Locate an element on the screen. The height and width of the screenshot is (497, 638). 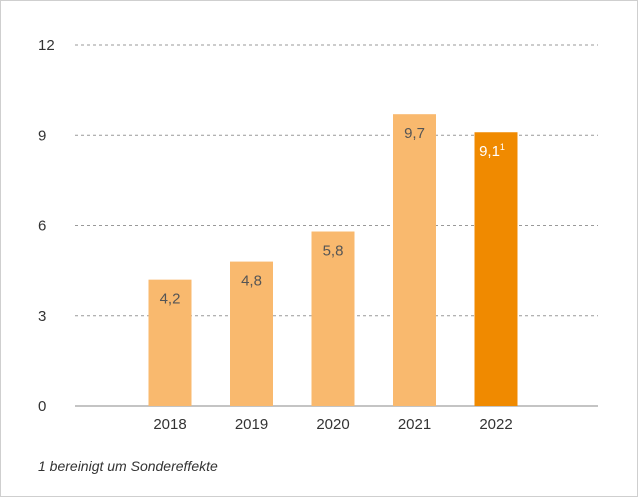
value-label-text: 9,7 is located at coordinates (414, 133).